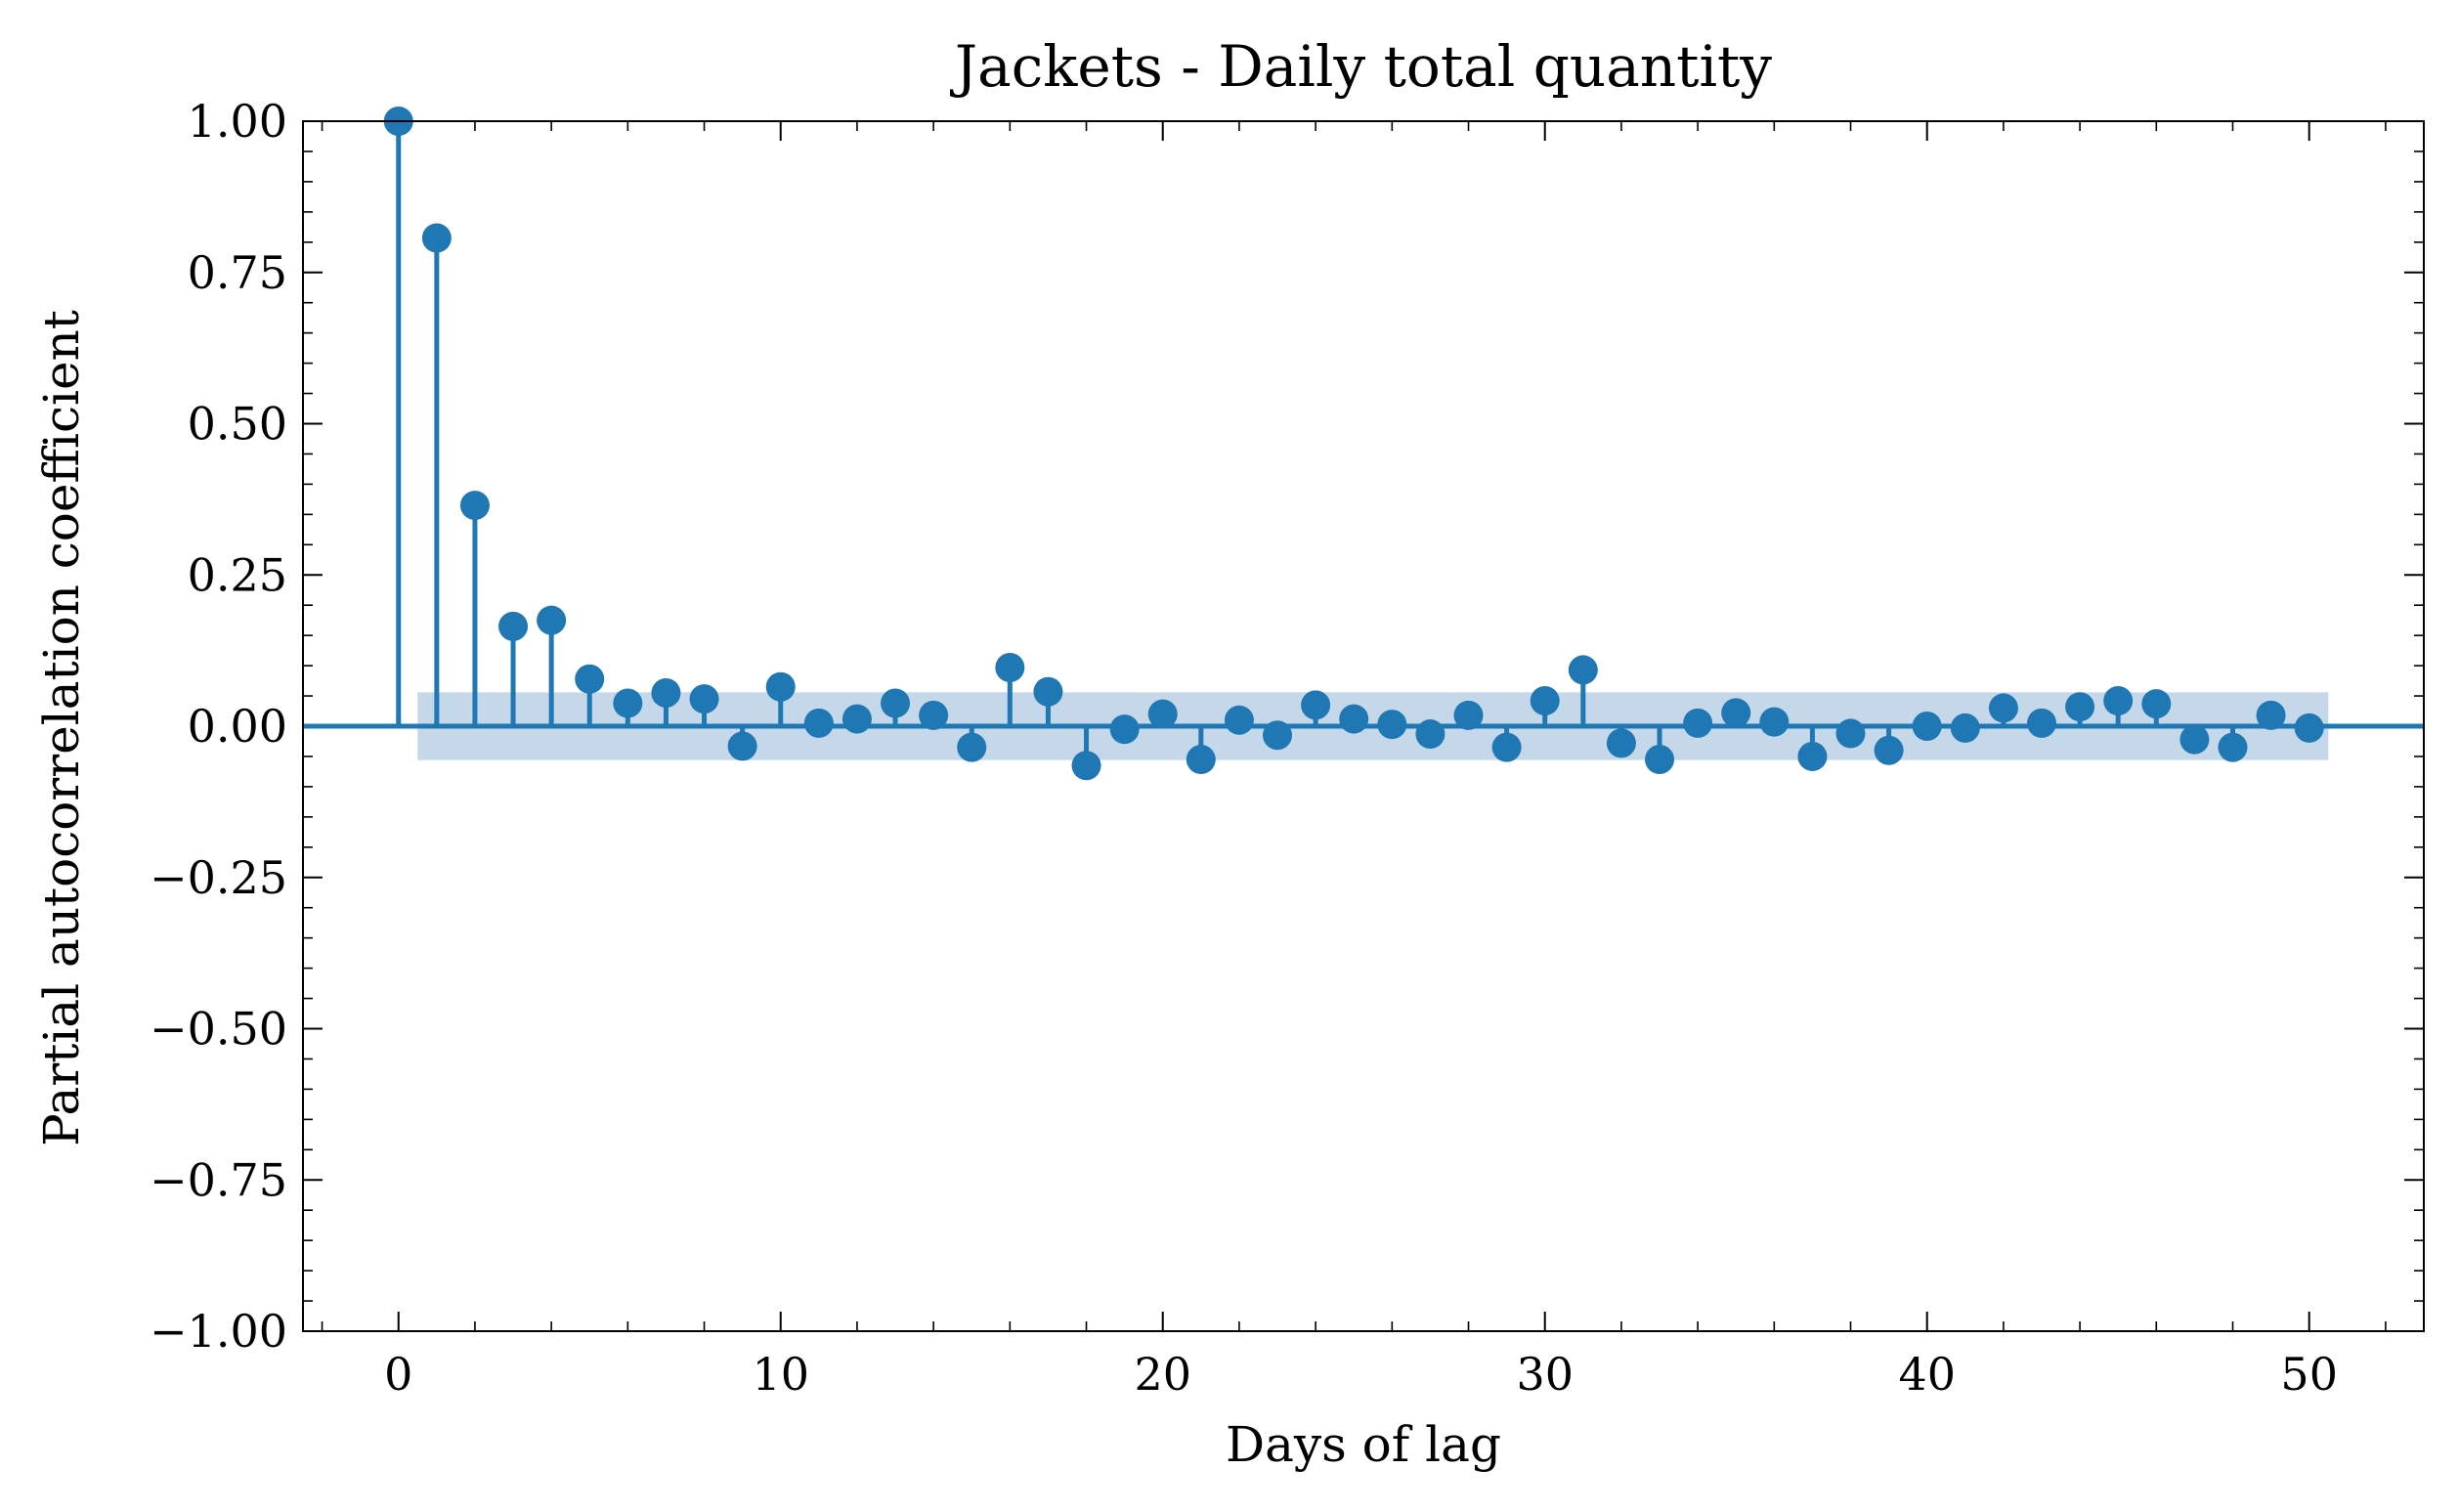  I want to click on y-tick-label: 0.75, so click(237, 272).